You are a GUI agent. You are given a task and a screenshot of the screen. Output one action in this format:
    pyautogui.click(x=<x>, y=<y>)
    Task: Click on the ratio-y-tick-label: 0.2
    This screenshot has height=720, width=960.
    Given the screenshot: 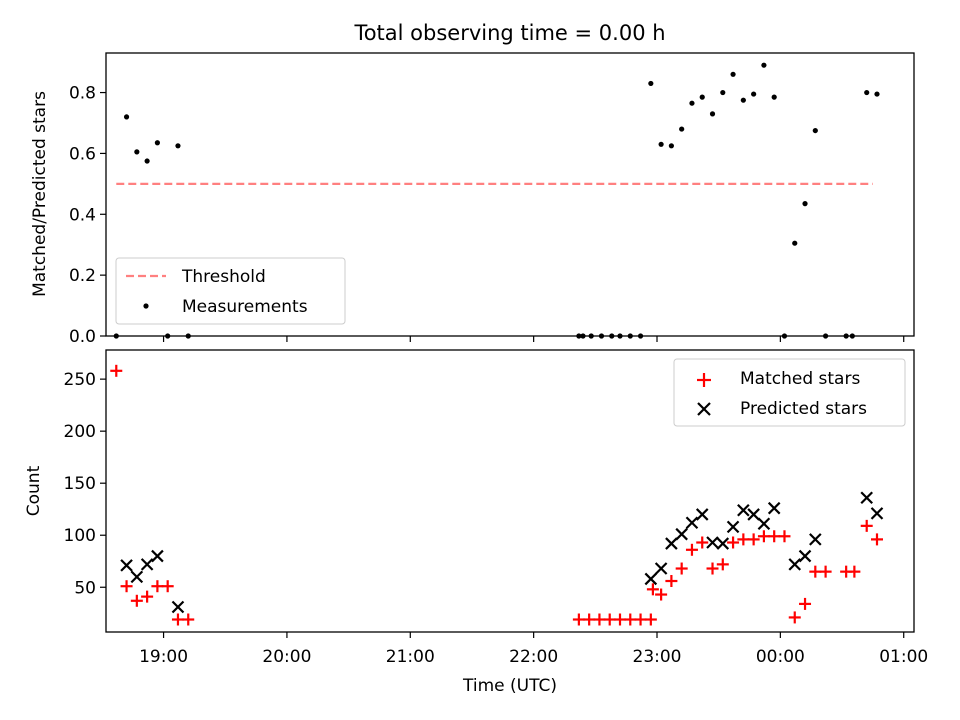 What is the action you would take?
    pyautogui.click(x=82, y=276)
    